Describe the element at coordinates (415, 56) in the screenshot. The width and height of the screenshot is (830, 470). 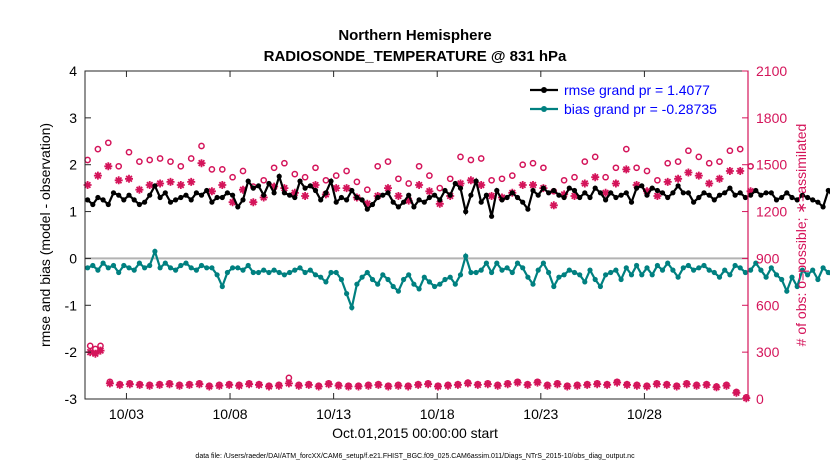
I see `chart-subtitle: RADIOSONDE_TEMPERATURE @ 831 hPa` at that location.